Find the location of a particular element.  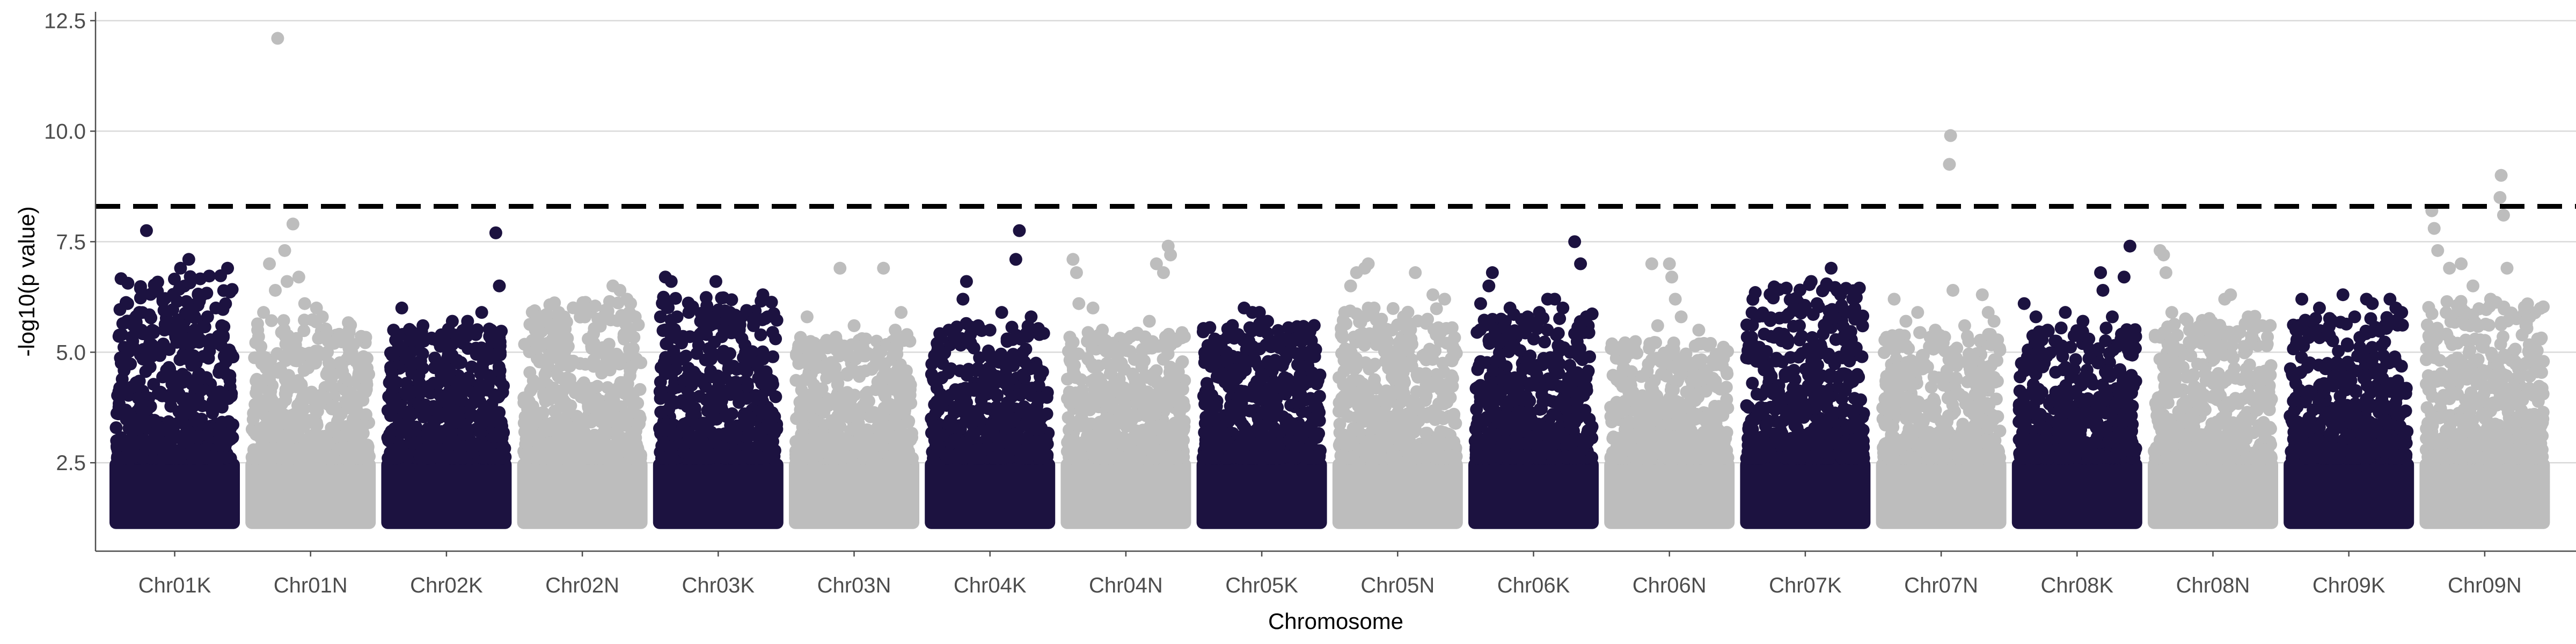

chromosome-points-chr01n is located at coordinates (310, 280).